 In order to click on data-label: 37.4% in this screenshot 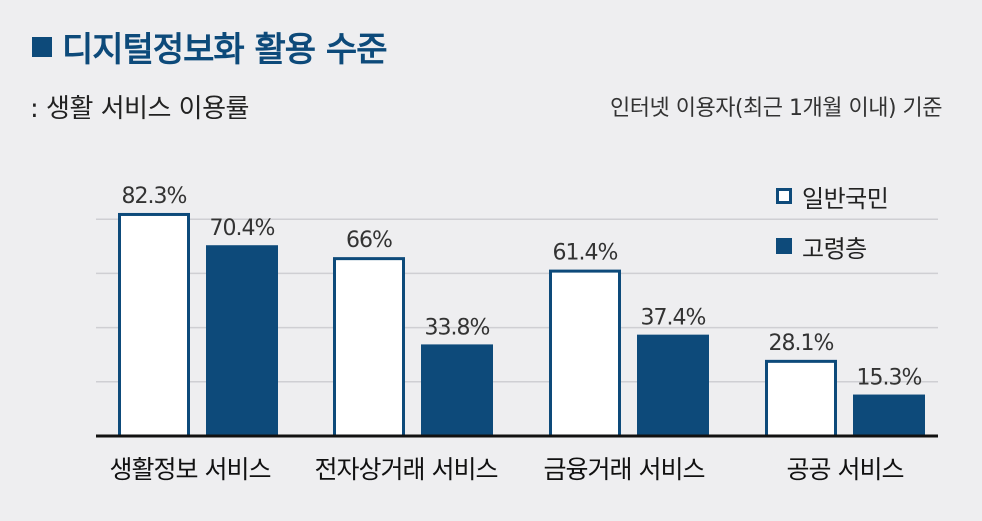, I will do `click(673, 318)`.